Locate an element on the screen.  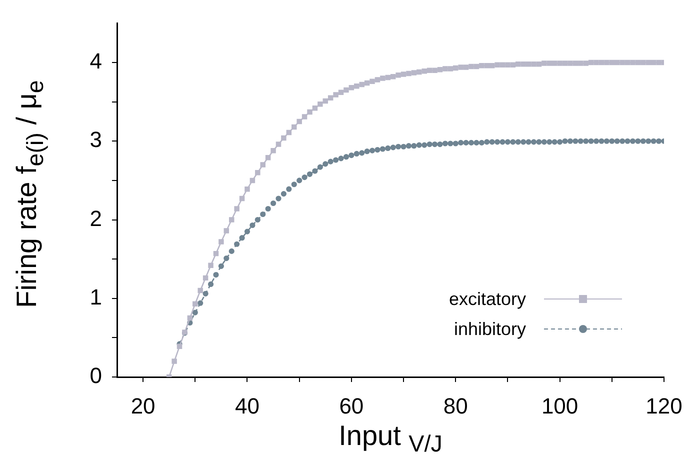
legend-label: inhibitory is located at coordinates (490, 329).